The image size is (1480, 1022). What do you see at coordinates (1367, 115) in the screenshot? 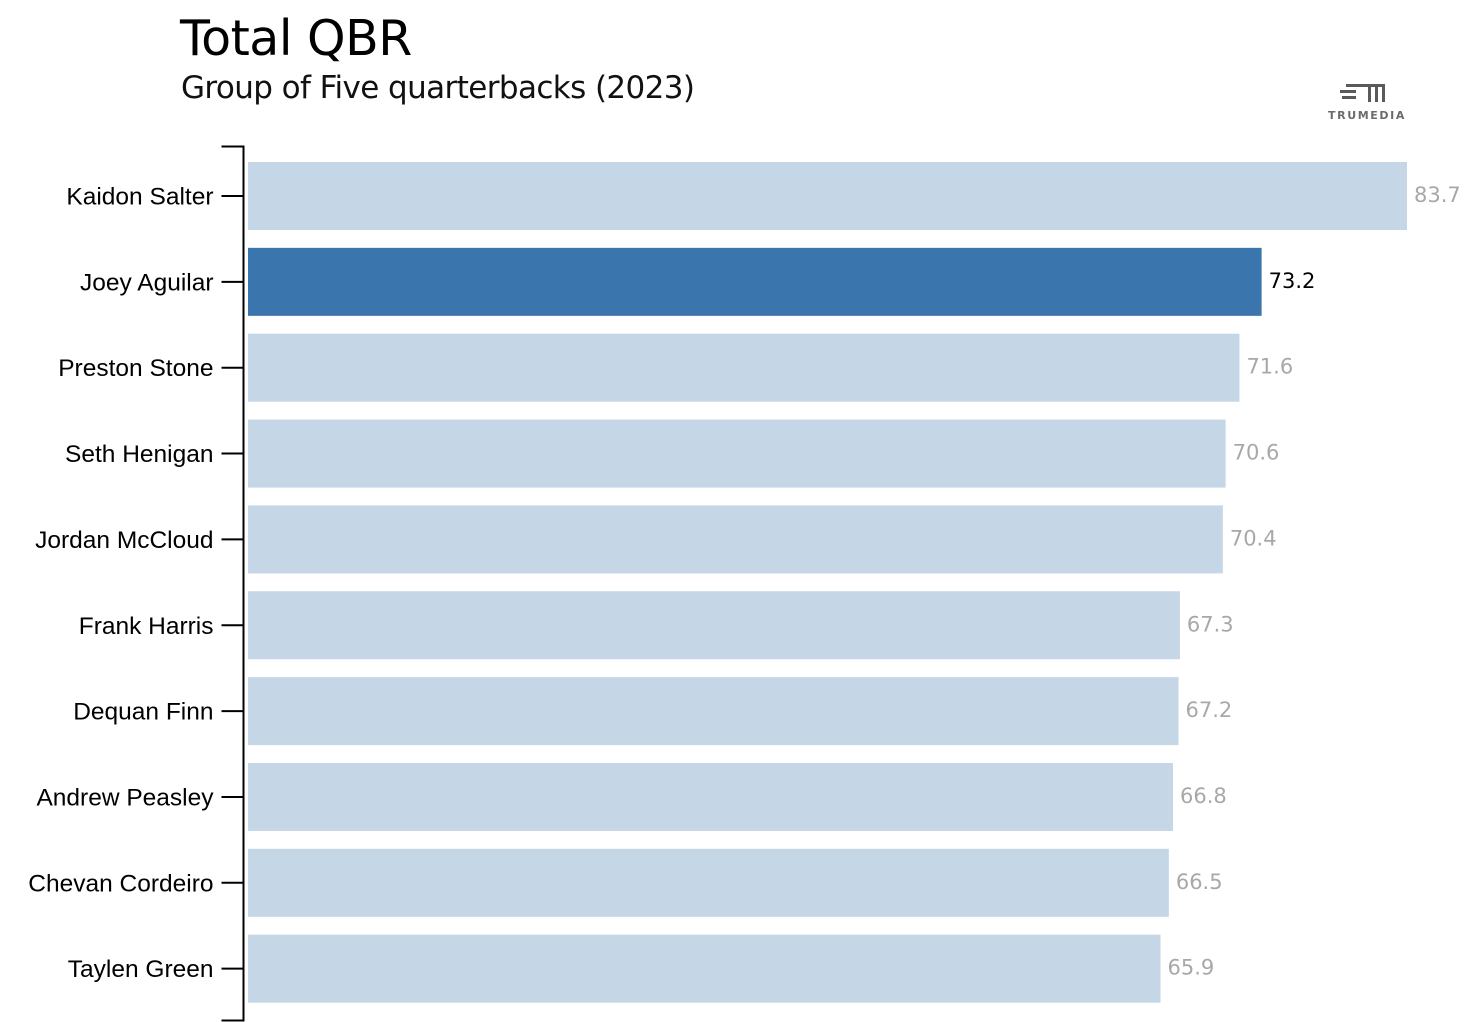
I see `logo-text: TRUMEDIA` at bounding box center [1367, 115].